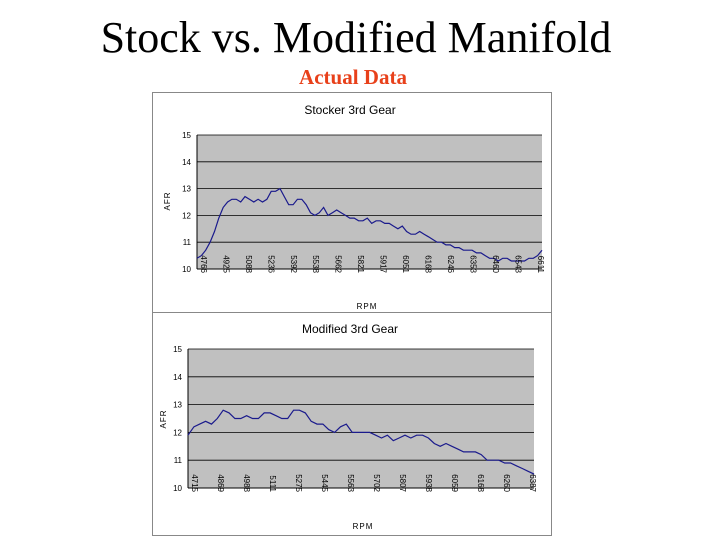 Image resolution: width=720 pixels, height=540 pixels. What do you see at coordinates (293, 264) in the screenshot?
I see `x-tick-label: 5392` at bounding box center [293, 264].